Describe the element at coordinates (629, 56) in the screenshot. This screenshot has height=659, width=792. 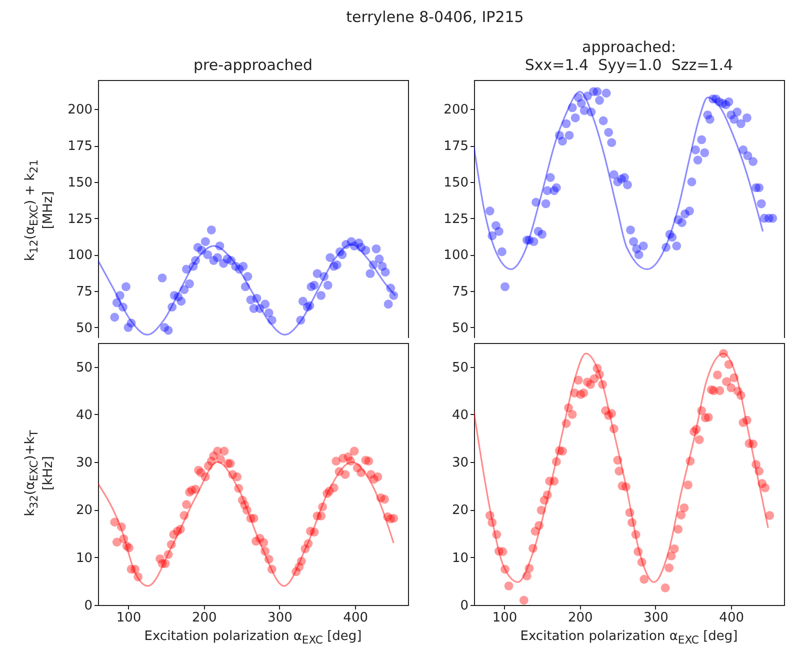
I see `chart-title: approached: Sxx=1.4 Syy=1.0 Szz=1.4` at that location.